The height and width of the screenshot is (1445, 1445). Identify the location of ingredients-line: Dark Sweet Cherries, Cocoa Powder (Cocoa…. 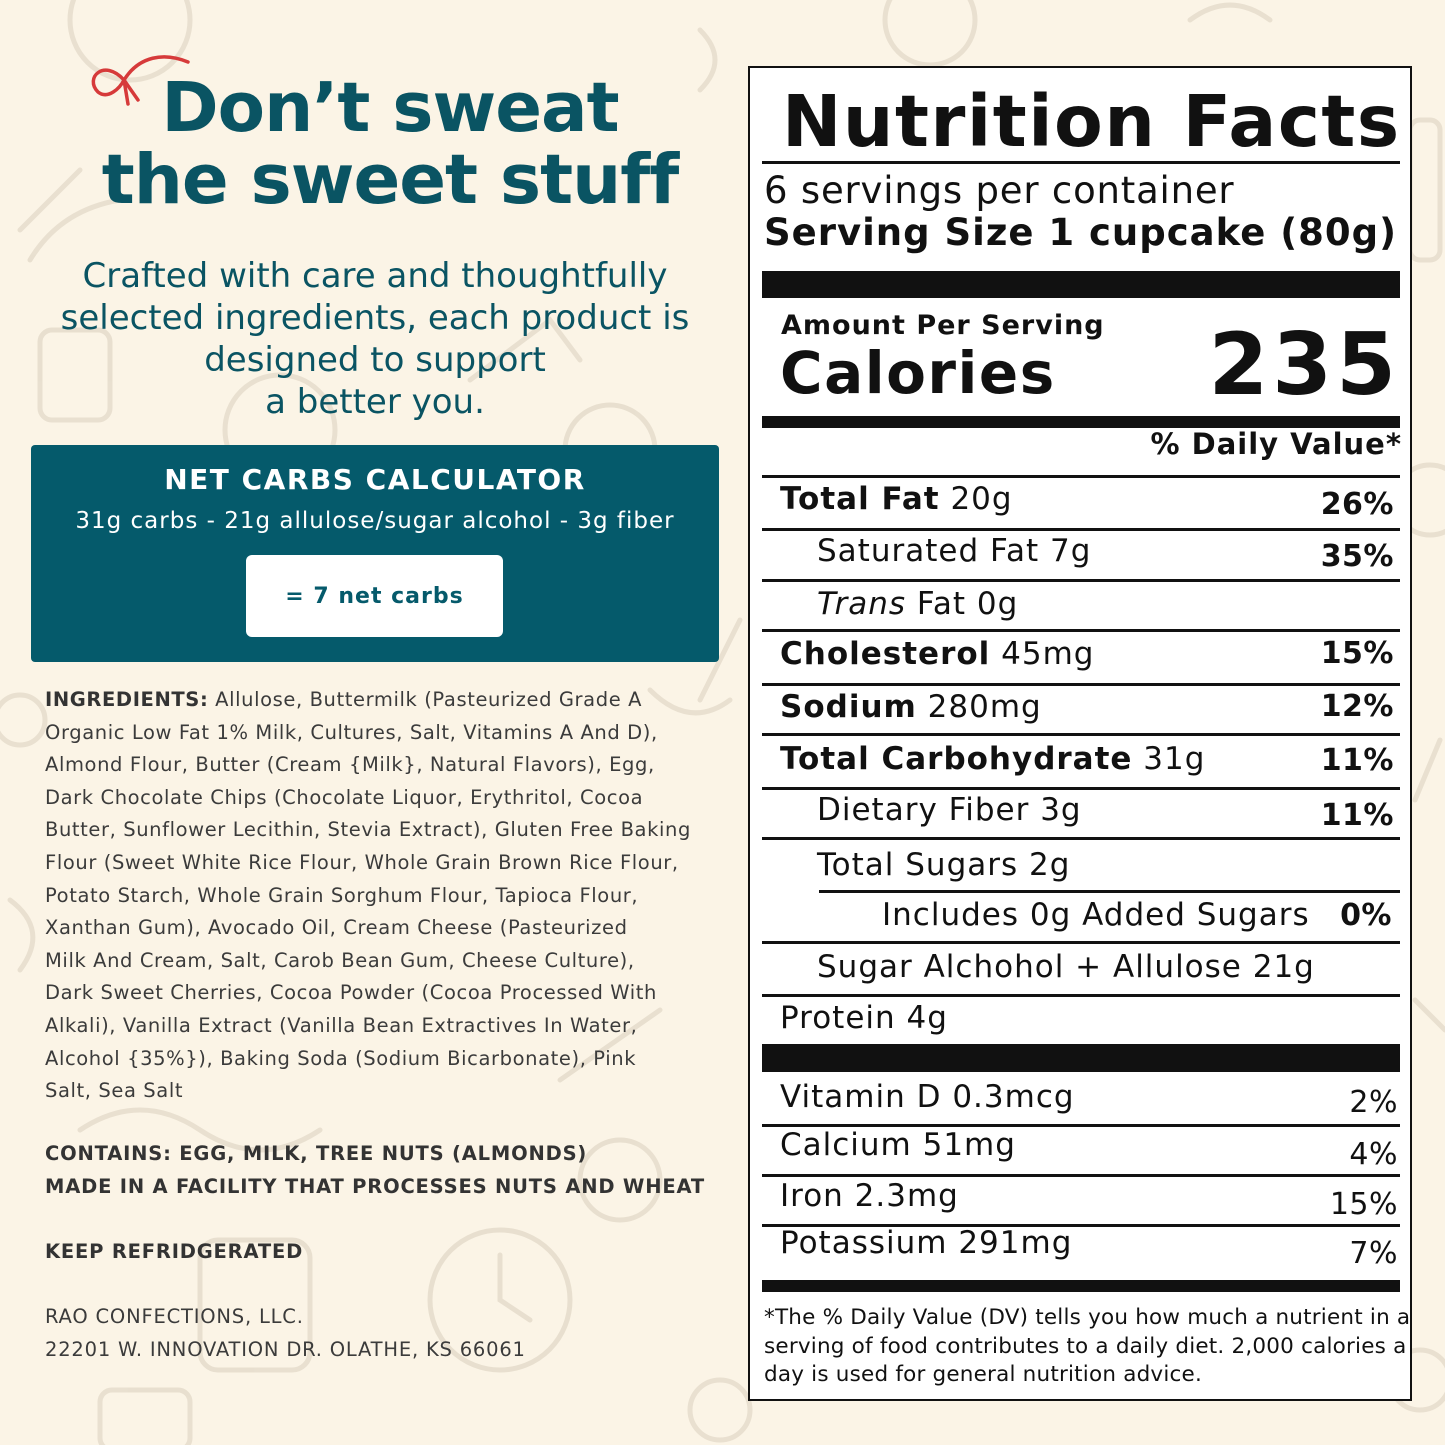
(351, 993).